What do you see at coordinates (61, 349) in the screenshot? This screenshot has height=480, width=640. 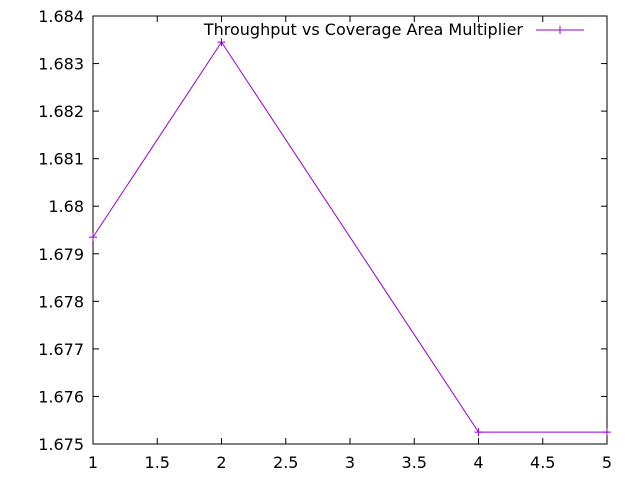 I see `y-tick-label: 1.677` at bounding box center [61, 349].